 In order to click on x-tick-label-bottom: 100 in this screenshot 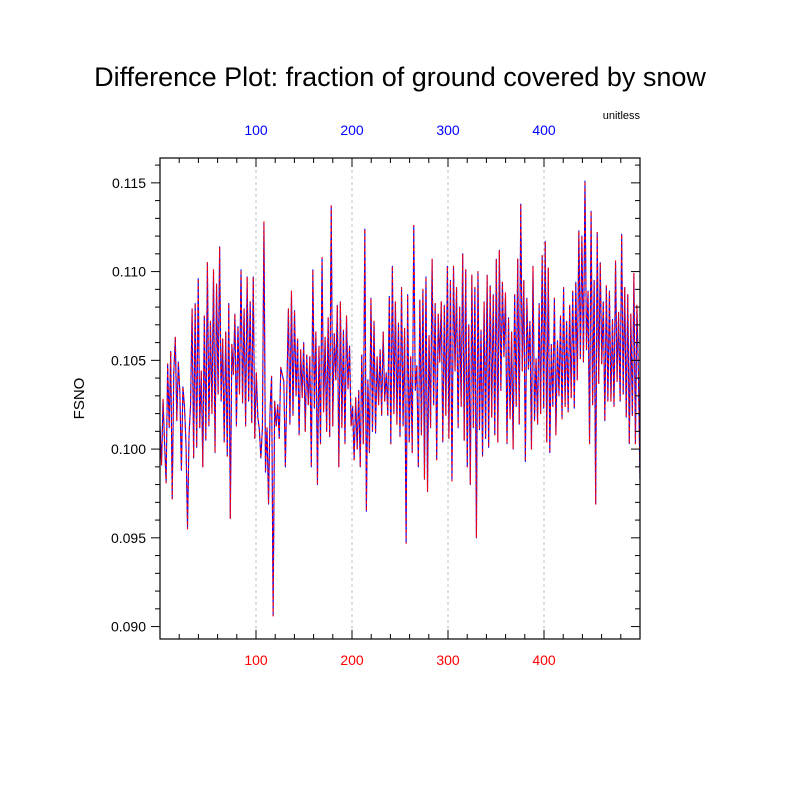, I will do `click(256, 660)`.